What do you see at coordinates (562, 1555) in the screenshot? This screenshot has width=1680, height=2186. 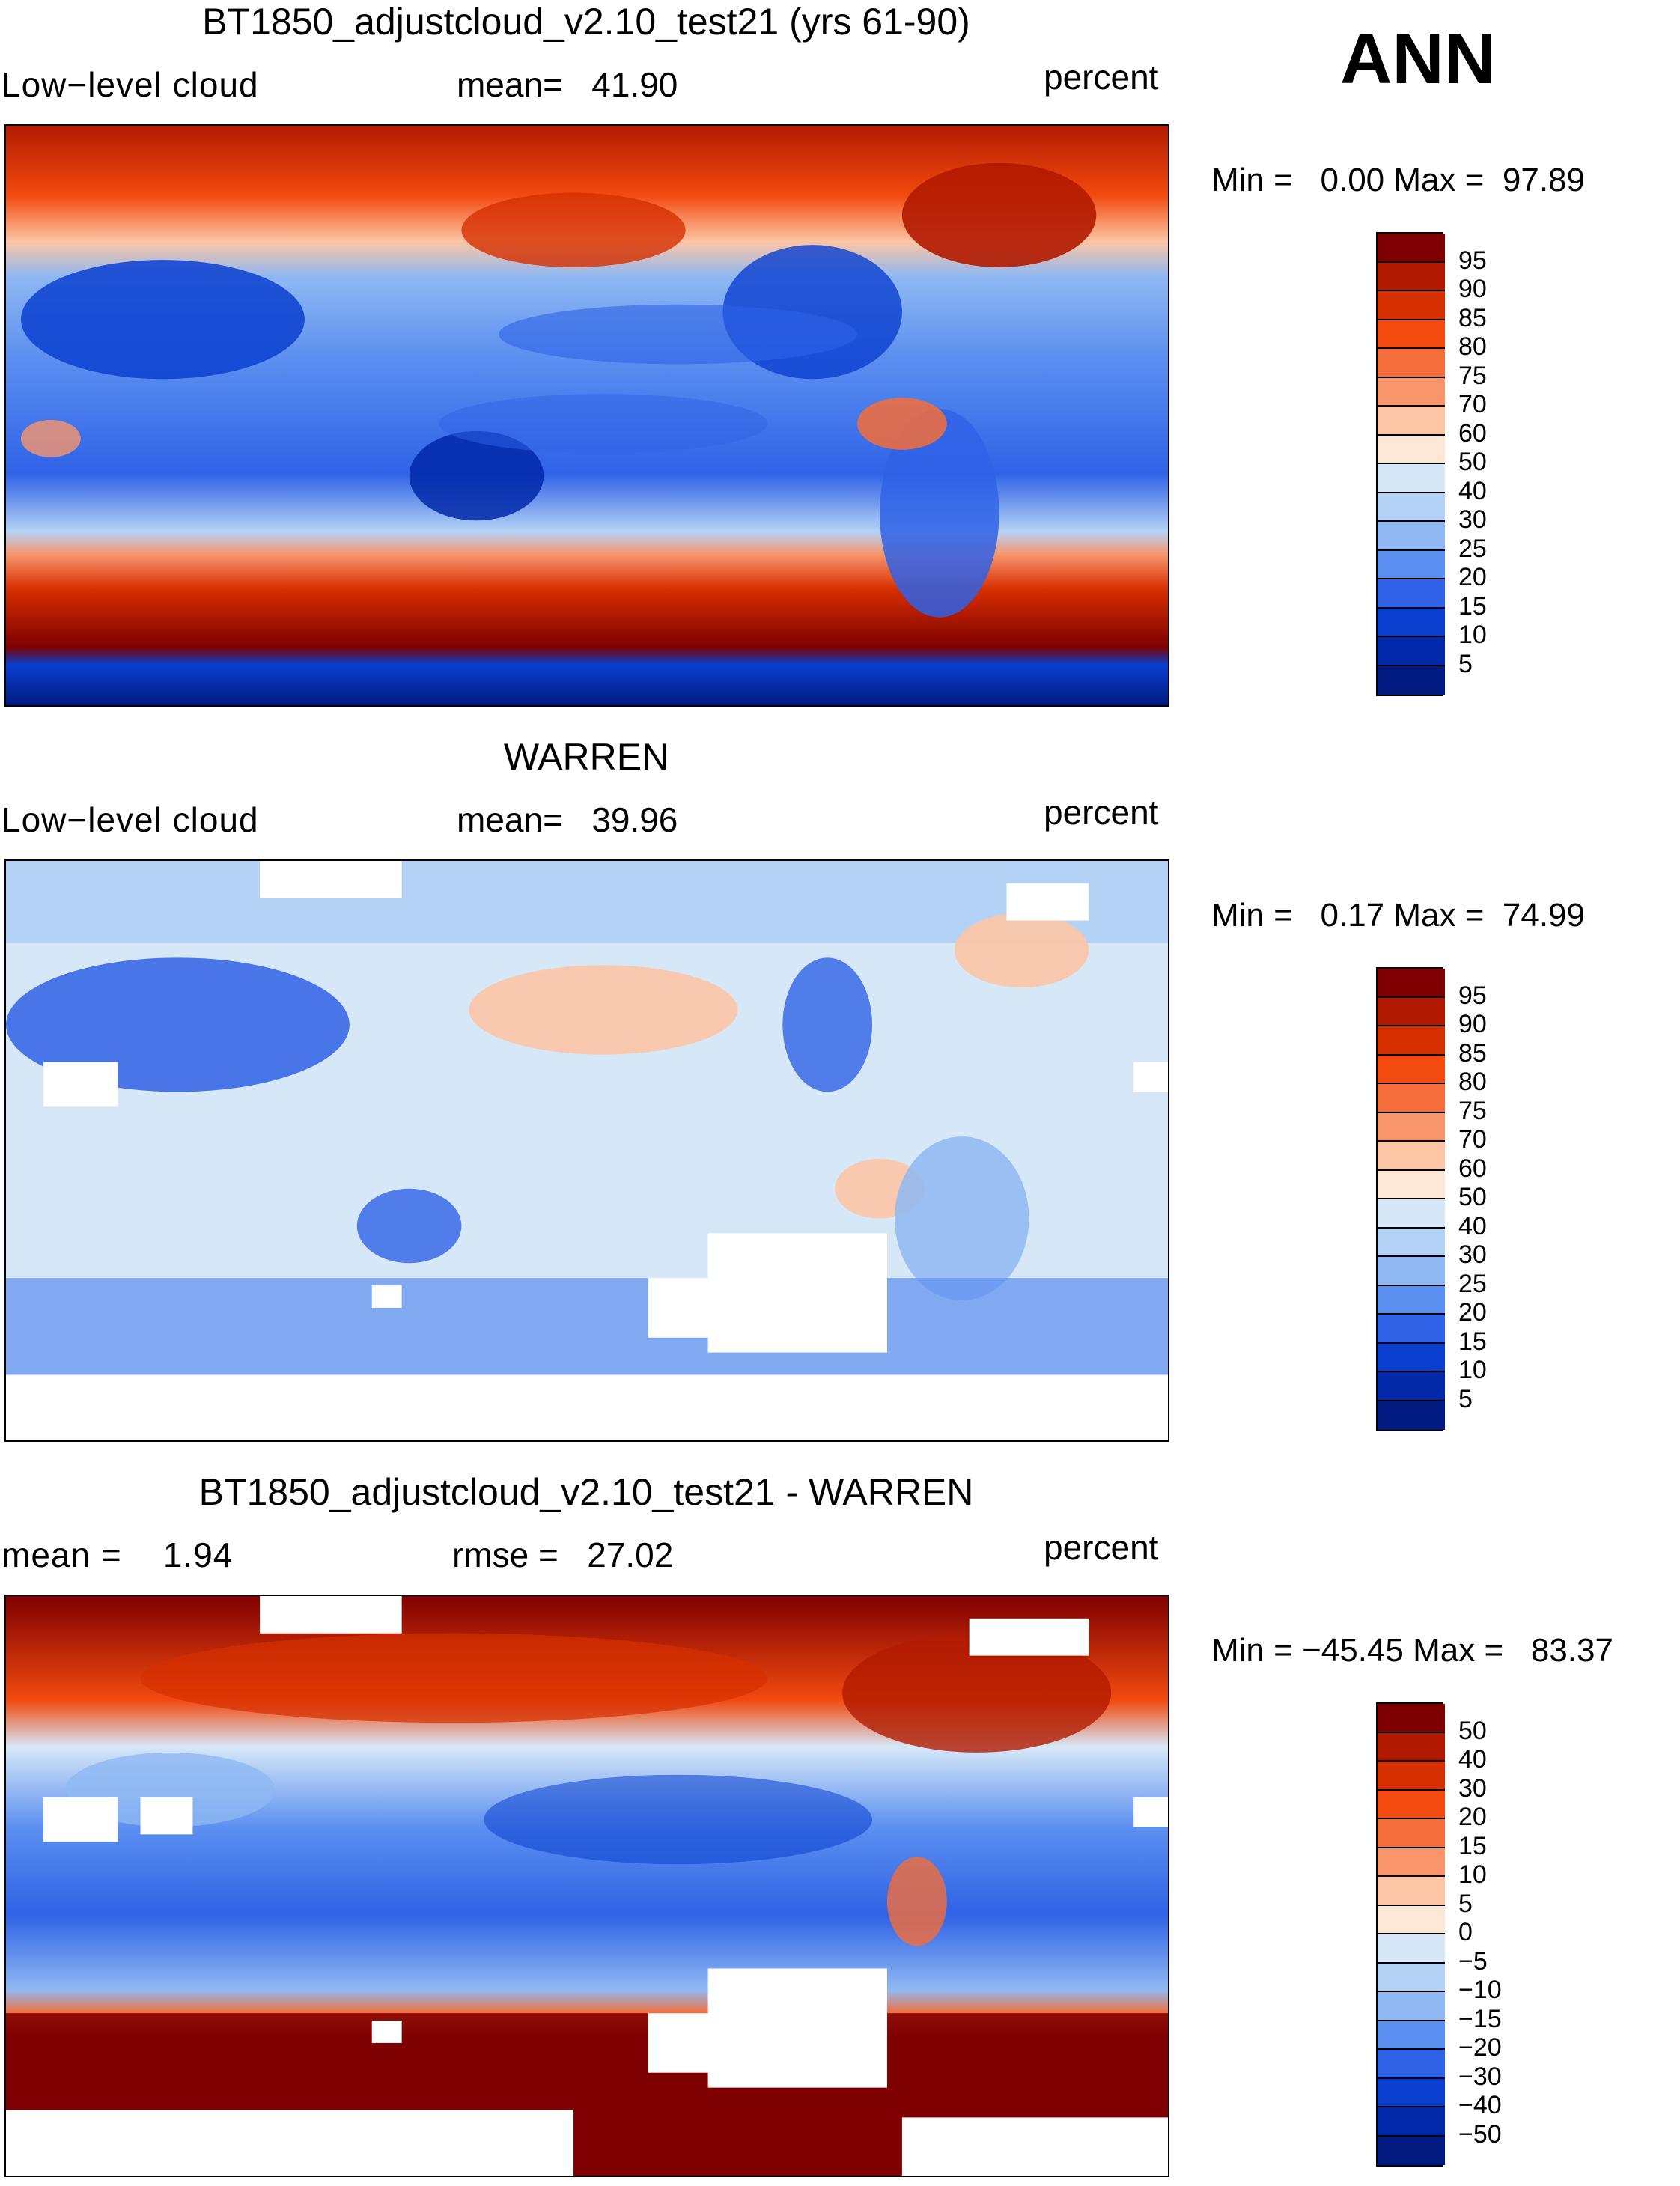 I see `rmse-stat: rmse = 27.02` at bounding box center [562, 1555].